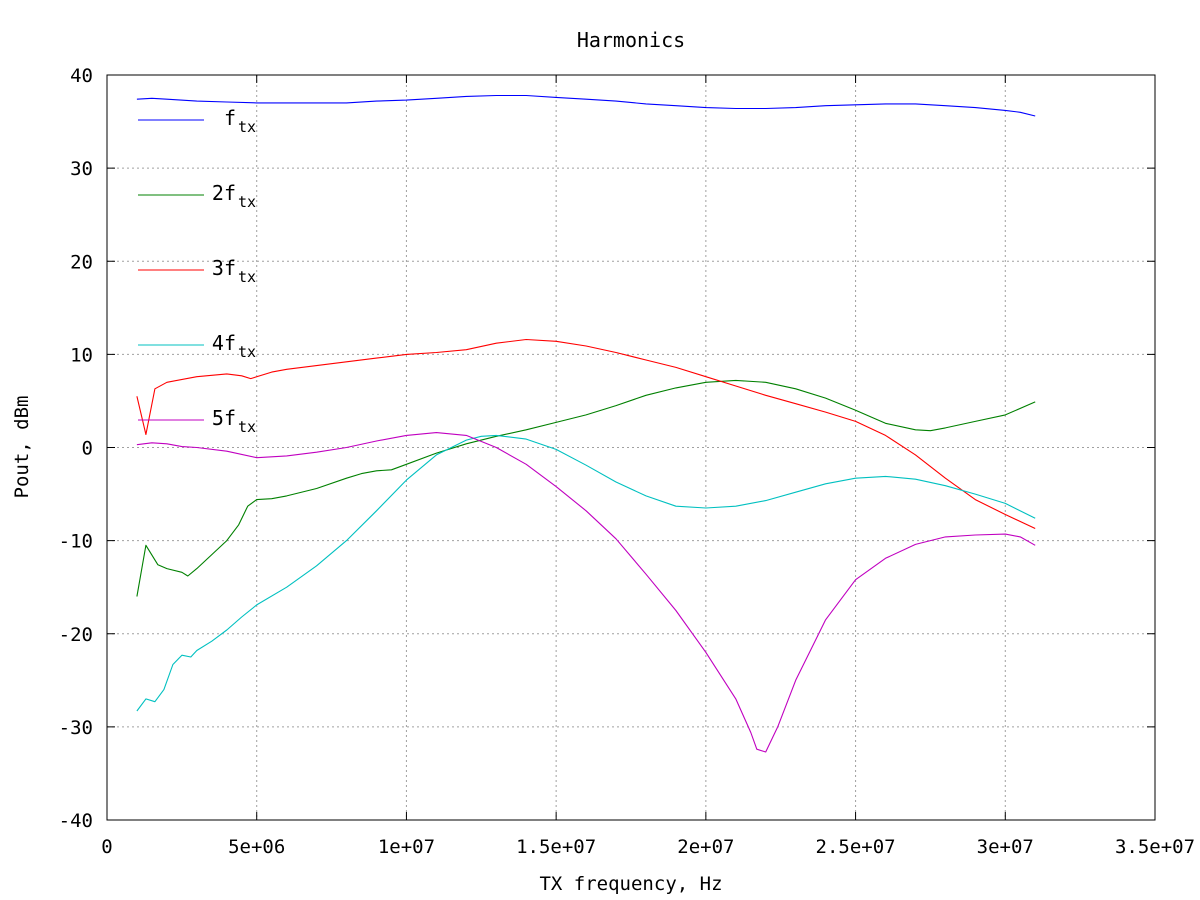 This screenshot has width=1200, height=900. I want to click on y-tick-label: 10, so click(81, 355).